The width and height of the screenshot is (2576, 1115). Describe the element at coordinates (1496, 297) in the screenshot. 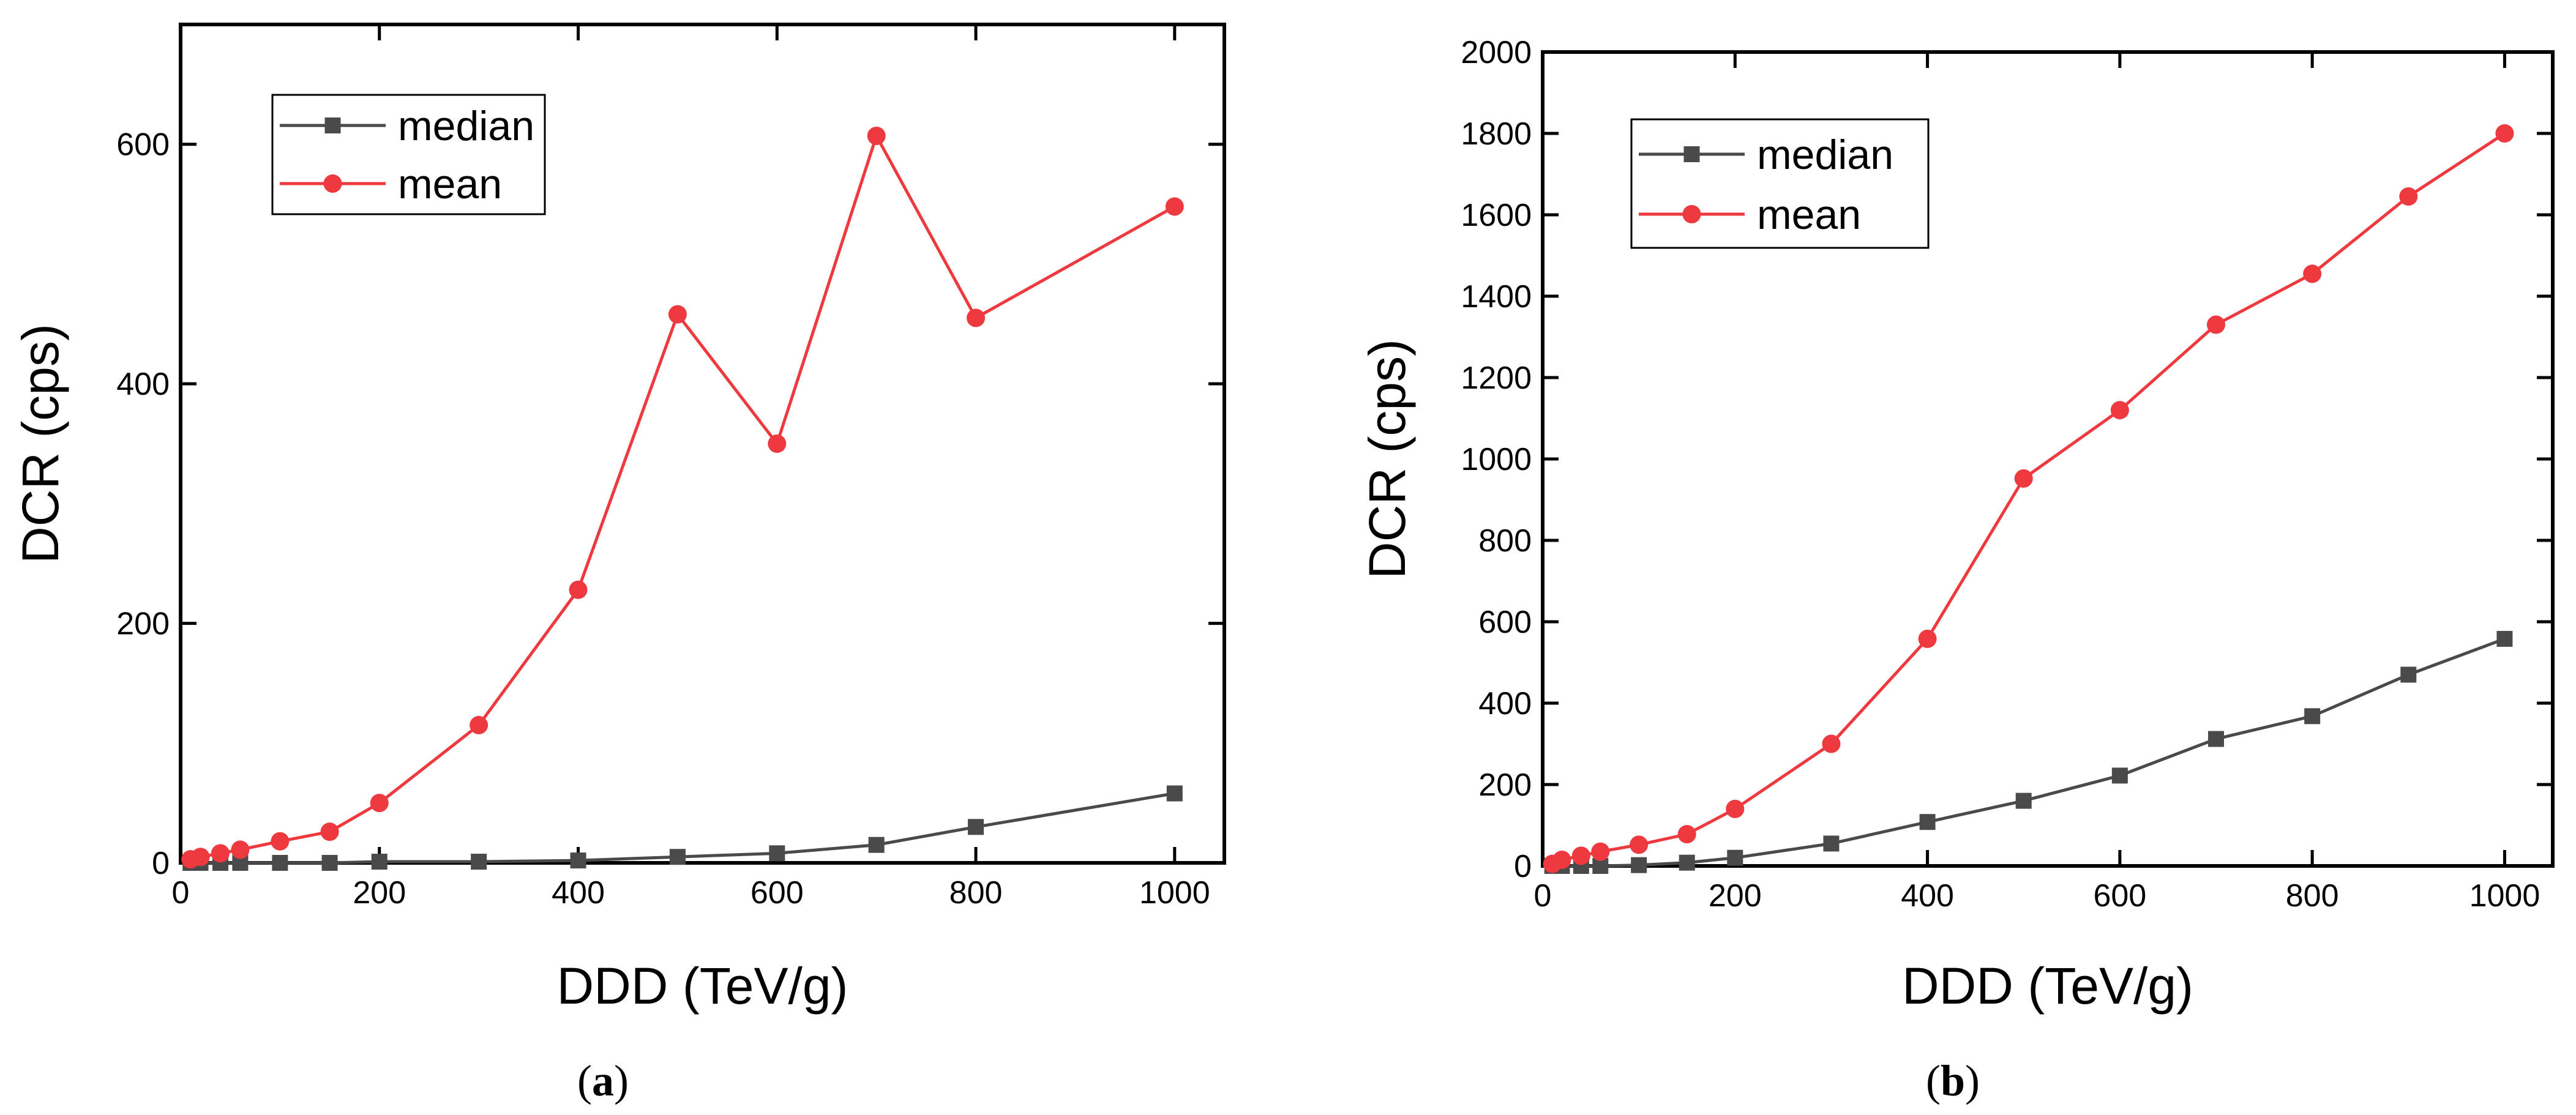

I see `y-tick-label: 1400` at that location.